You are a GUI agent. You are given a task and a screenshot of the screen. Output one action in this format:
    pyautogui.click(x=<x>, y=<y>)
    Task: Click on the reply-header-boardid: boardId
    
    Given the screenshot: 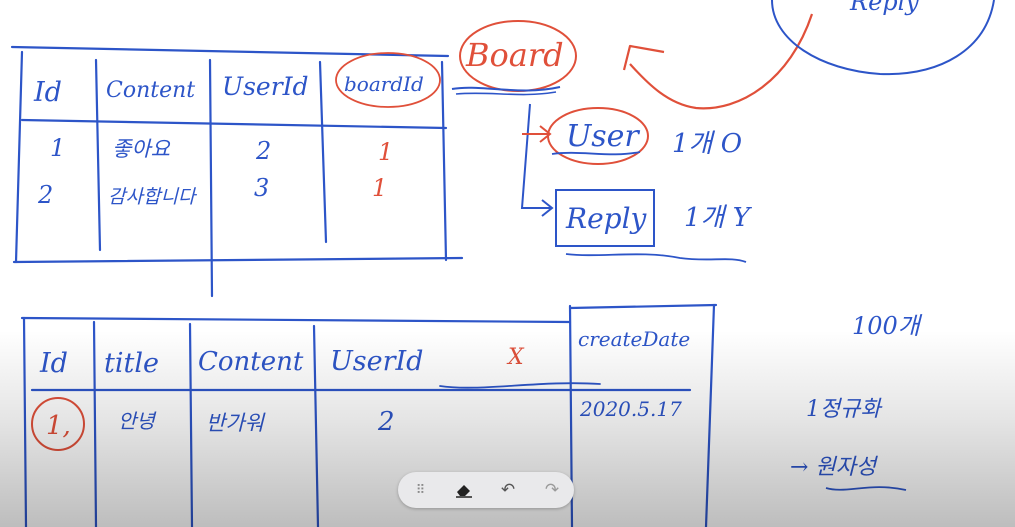 What is the action you would take?
    pyautogui.click(x=384, y=84)
    